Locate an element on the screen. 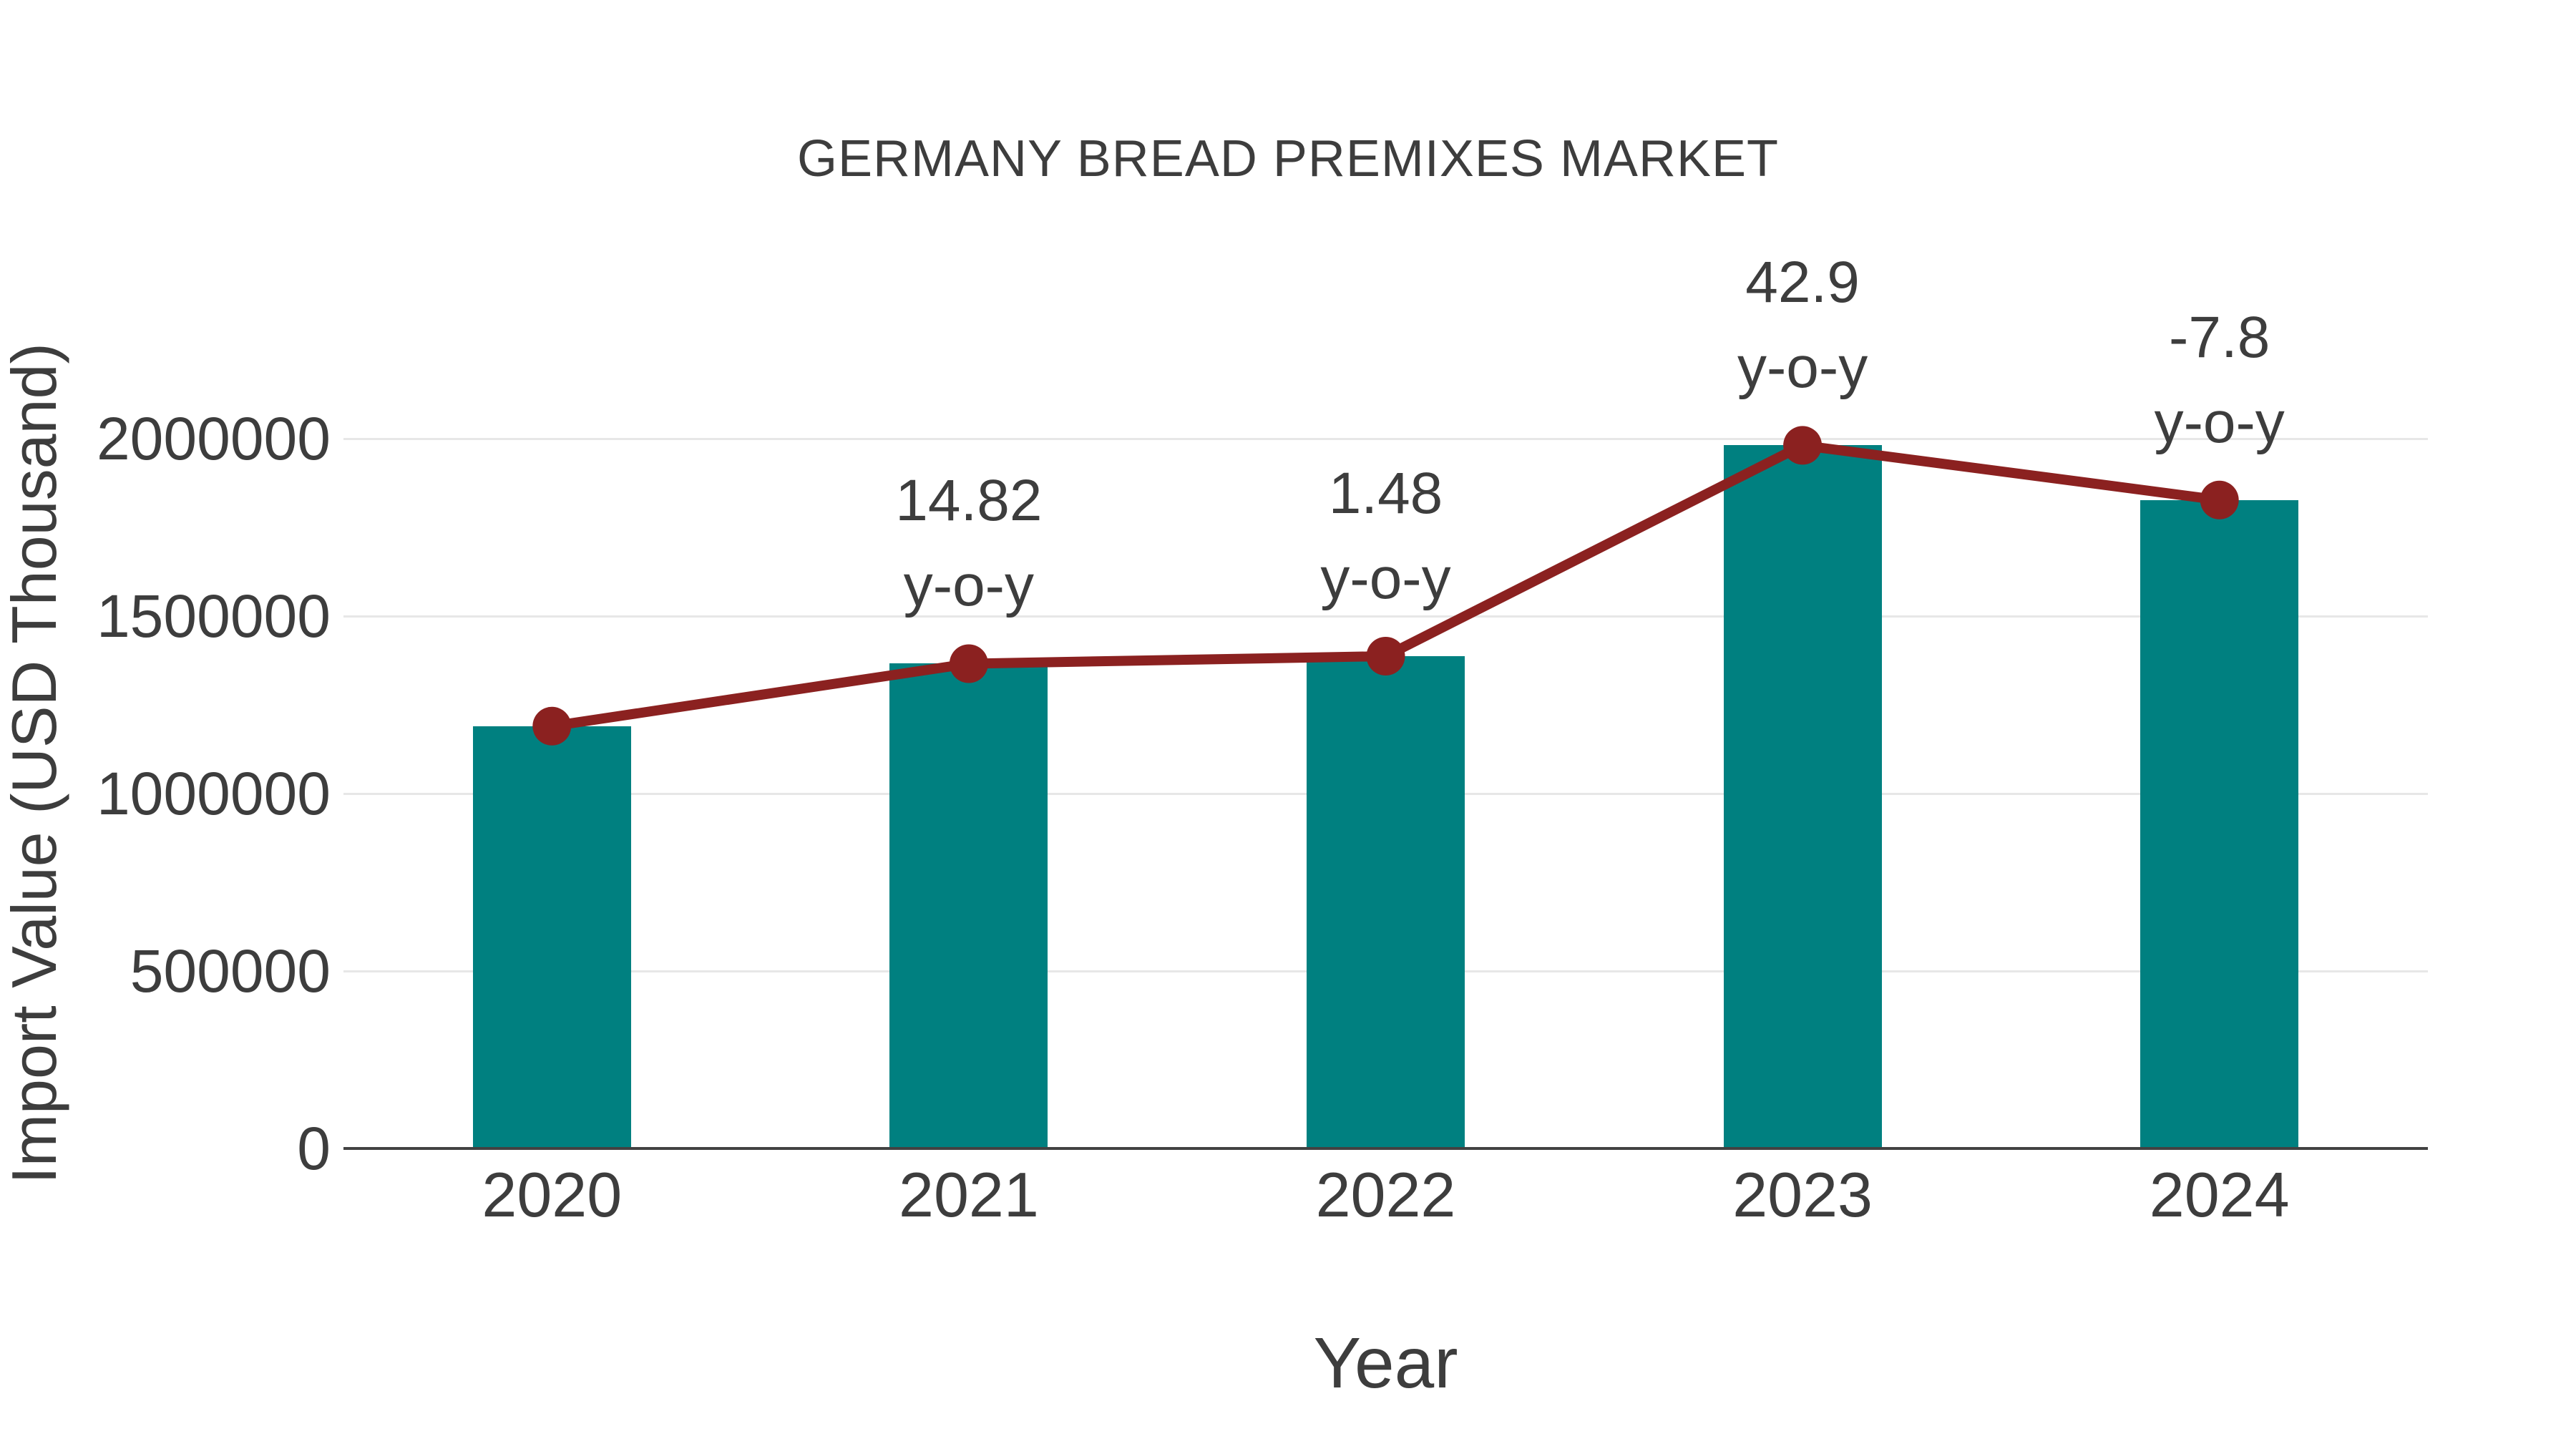 The height and width of the screenshot is (1449, 2576). x-axis-line is located at coordinates (1385, 1148).